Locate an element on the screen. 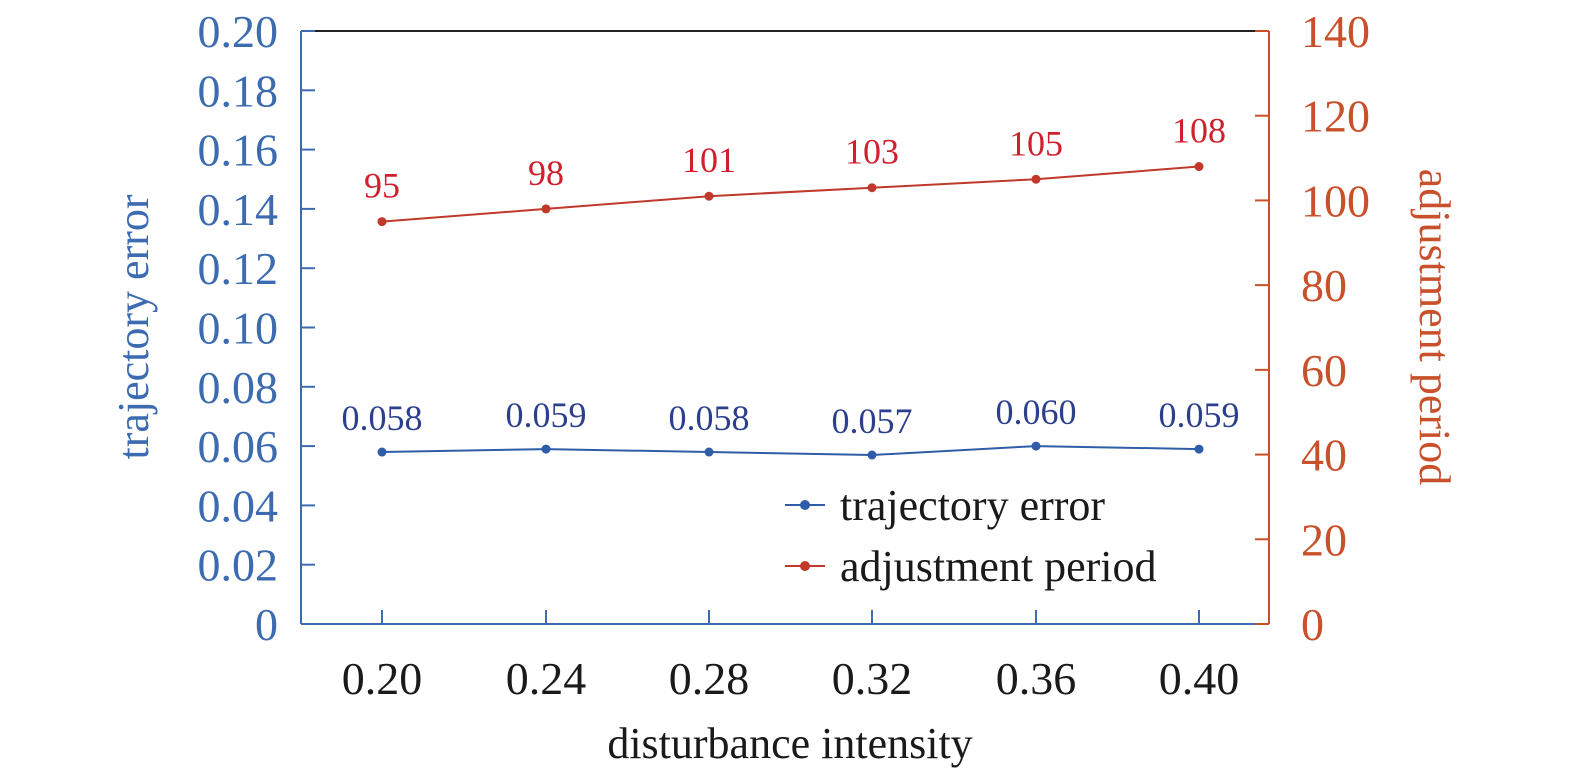 The height and width of the screenshot is (778, 1575). y-right-tick-label: 60 is located at coordinates (1324, 370).